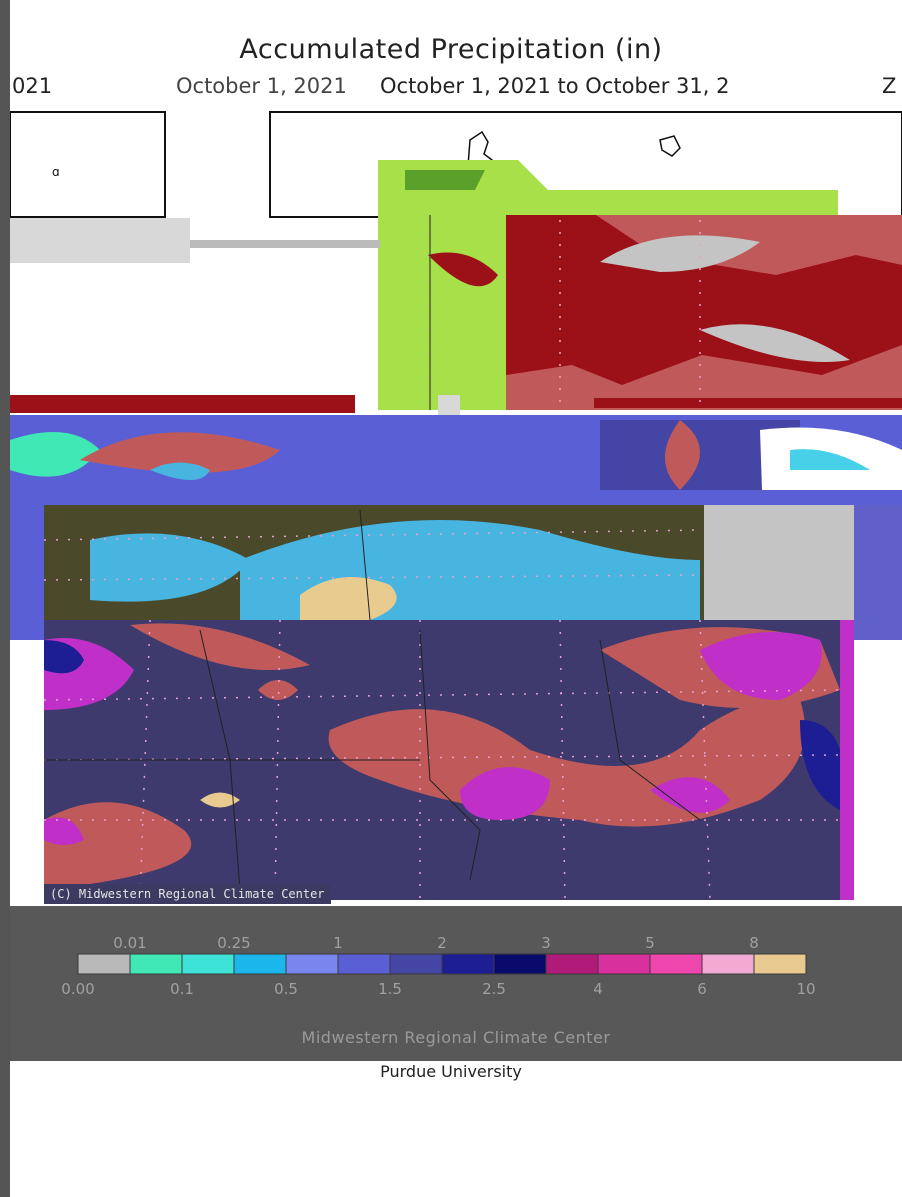 This screenshot has width=902, height=1197. I want to click on region-lower-red-sw, so click(118, 846).